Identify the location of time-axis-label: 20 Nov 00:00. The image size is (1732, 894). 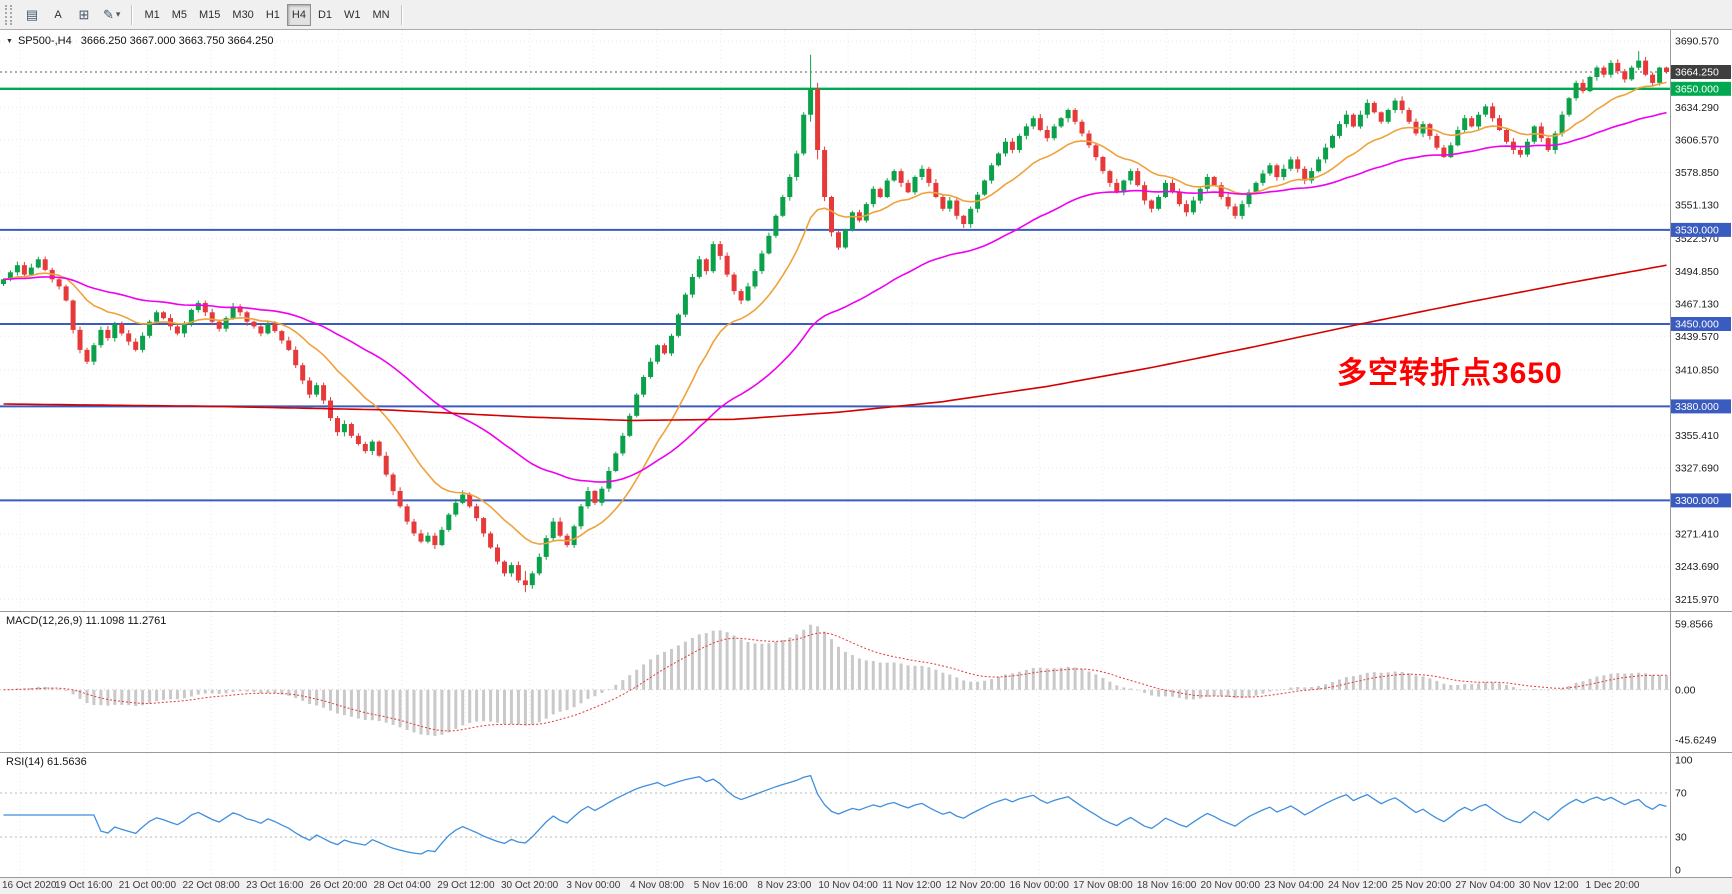
(1230, 885).